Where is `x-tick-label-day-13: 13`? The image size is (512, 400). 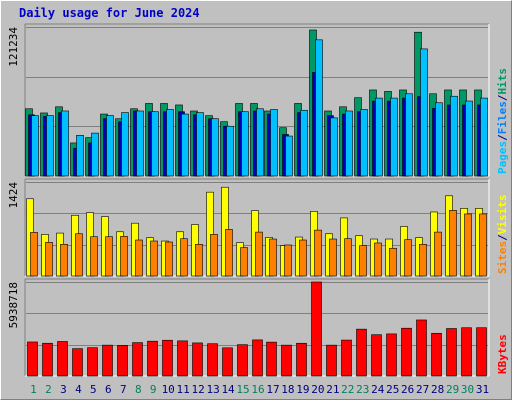 x-tick-label-day-13: 13 is located at coordinates (212, 389).